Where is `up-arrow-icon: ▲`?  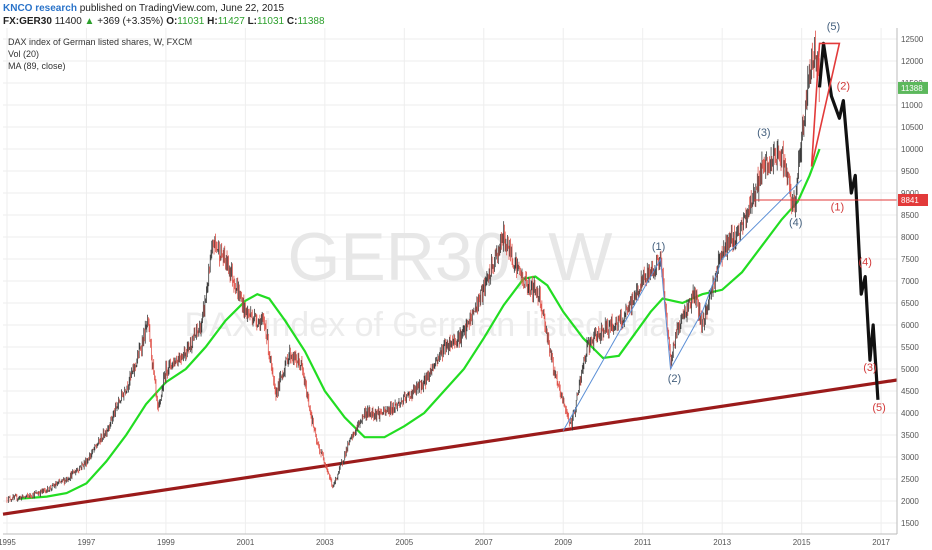
up-arrow-icon: ▲ is located at coordinates (89, 21).